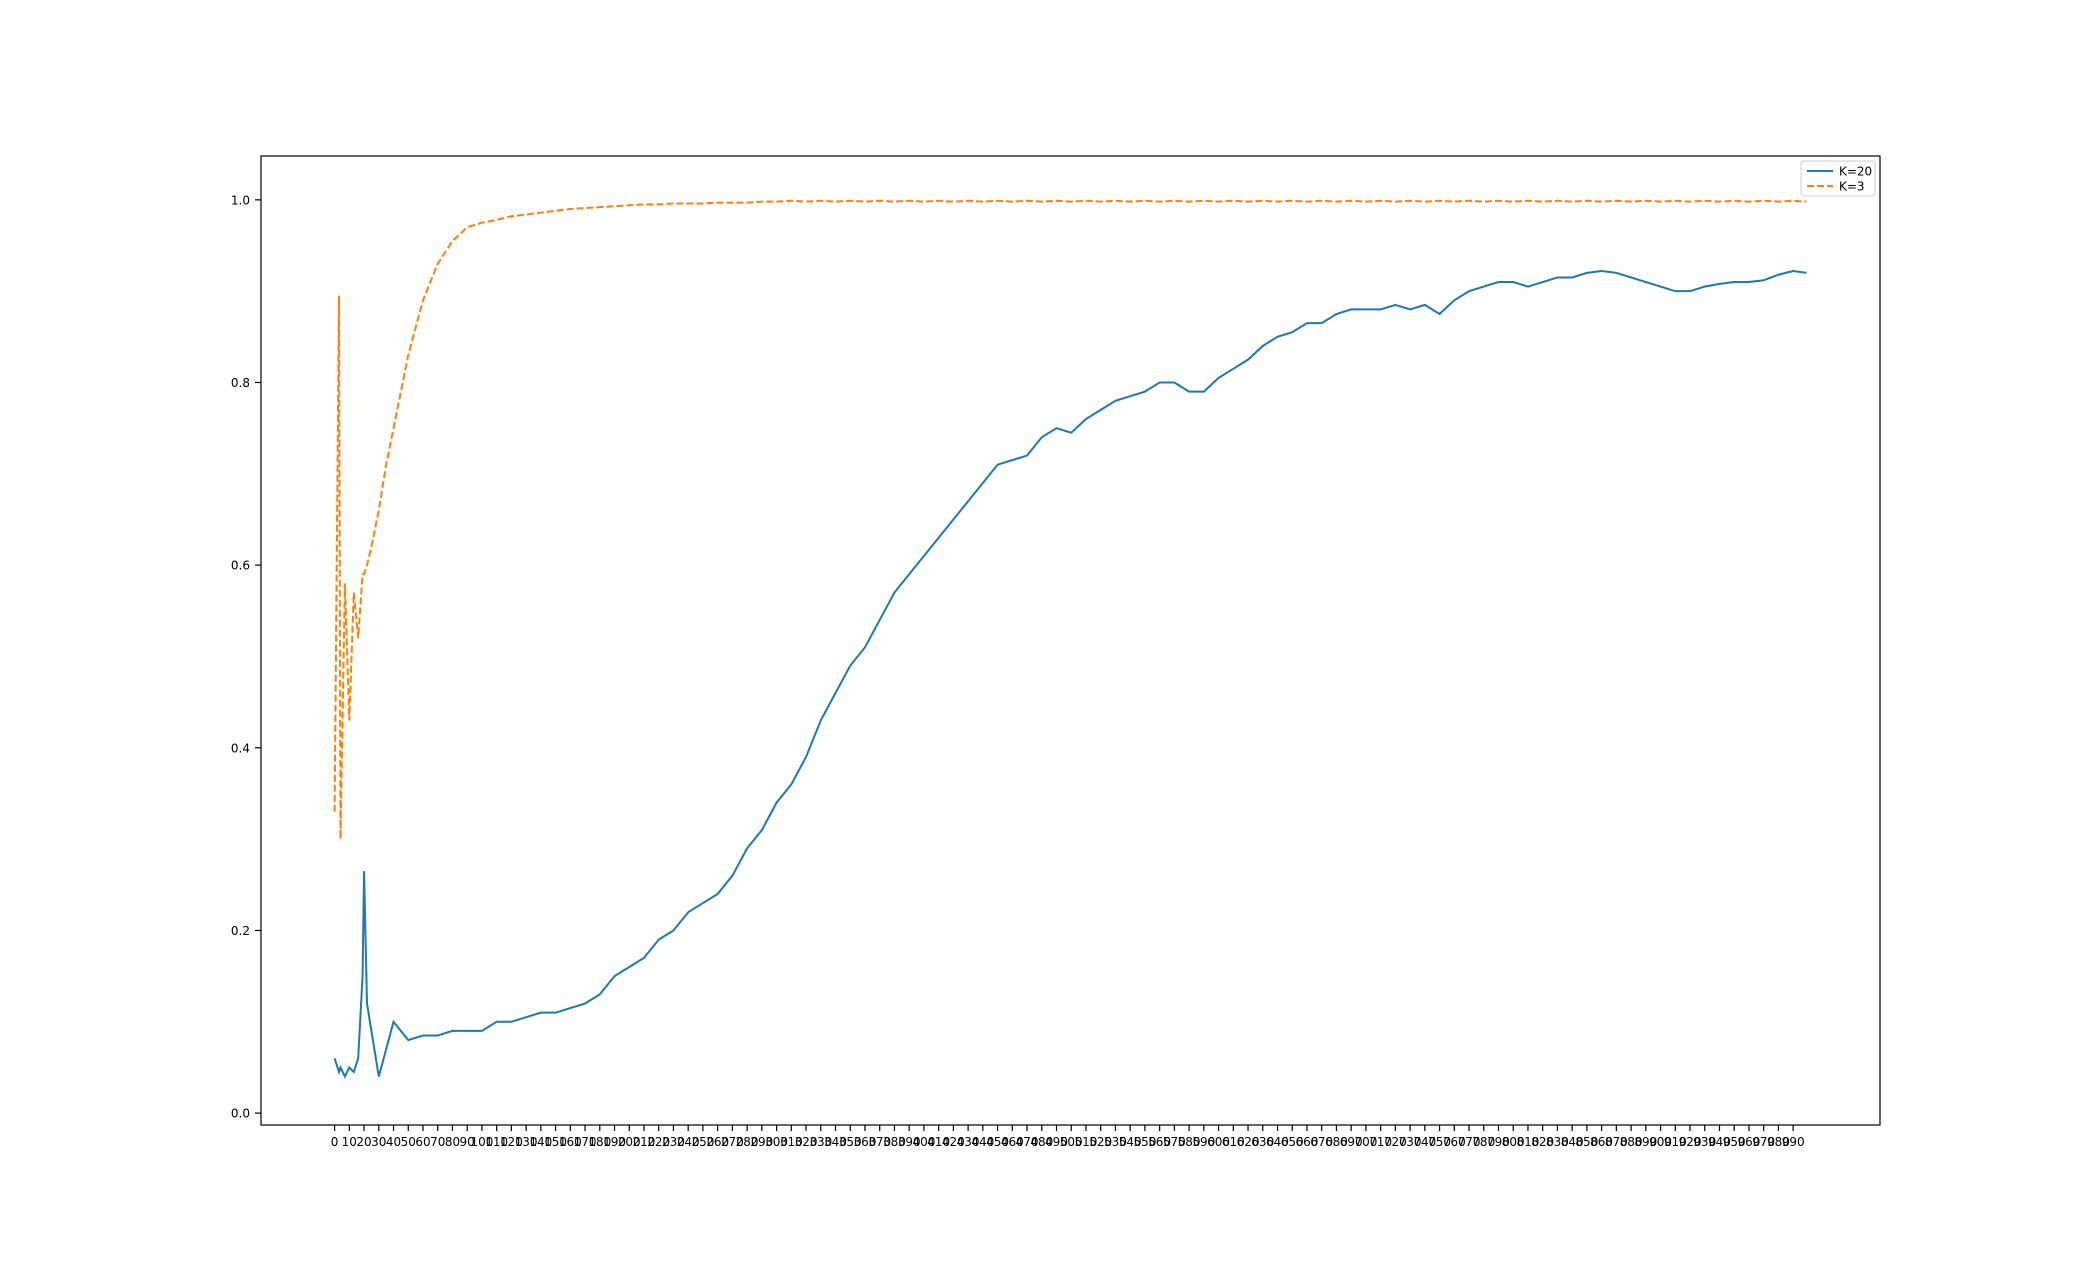 This screenshot has height=1280, width=2080. I want to click on x-tick-label: 840, so click(1572, 1142).